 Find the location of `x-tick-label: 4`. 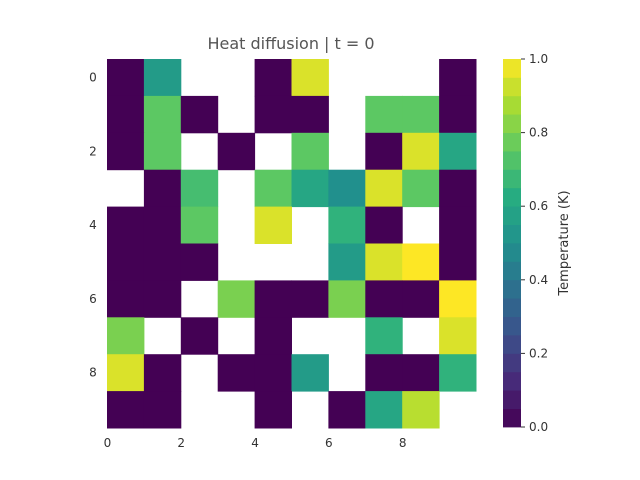

x-tick-label: 4 is located at coordinates (255, 443).